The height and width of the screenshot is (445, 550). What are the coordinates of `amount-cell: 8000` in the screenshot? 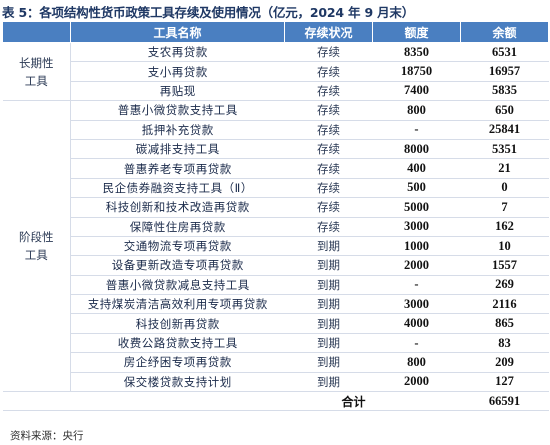 It's located at (416, 149).